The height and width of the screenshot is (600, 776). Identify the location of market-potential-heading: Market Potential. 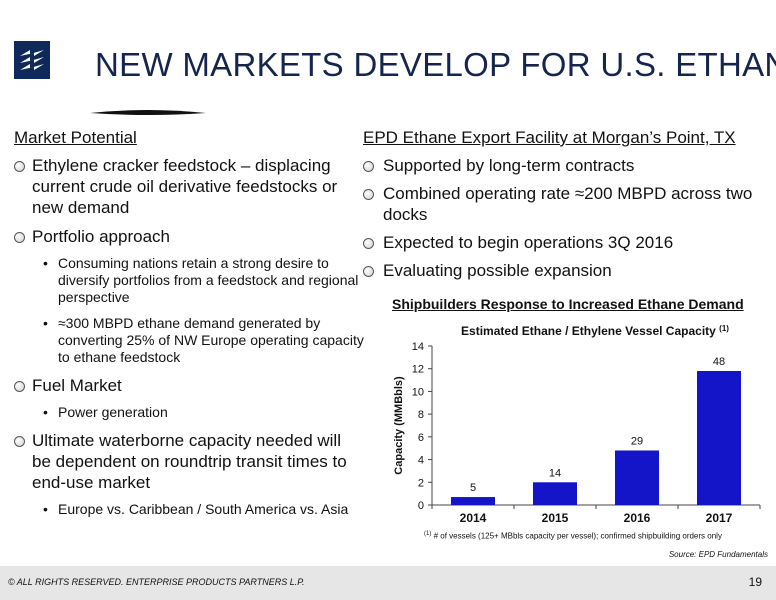
(75, 137).